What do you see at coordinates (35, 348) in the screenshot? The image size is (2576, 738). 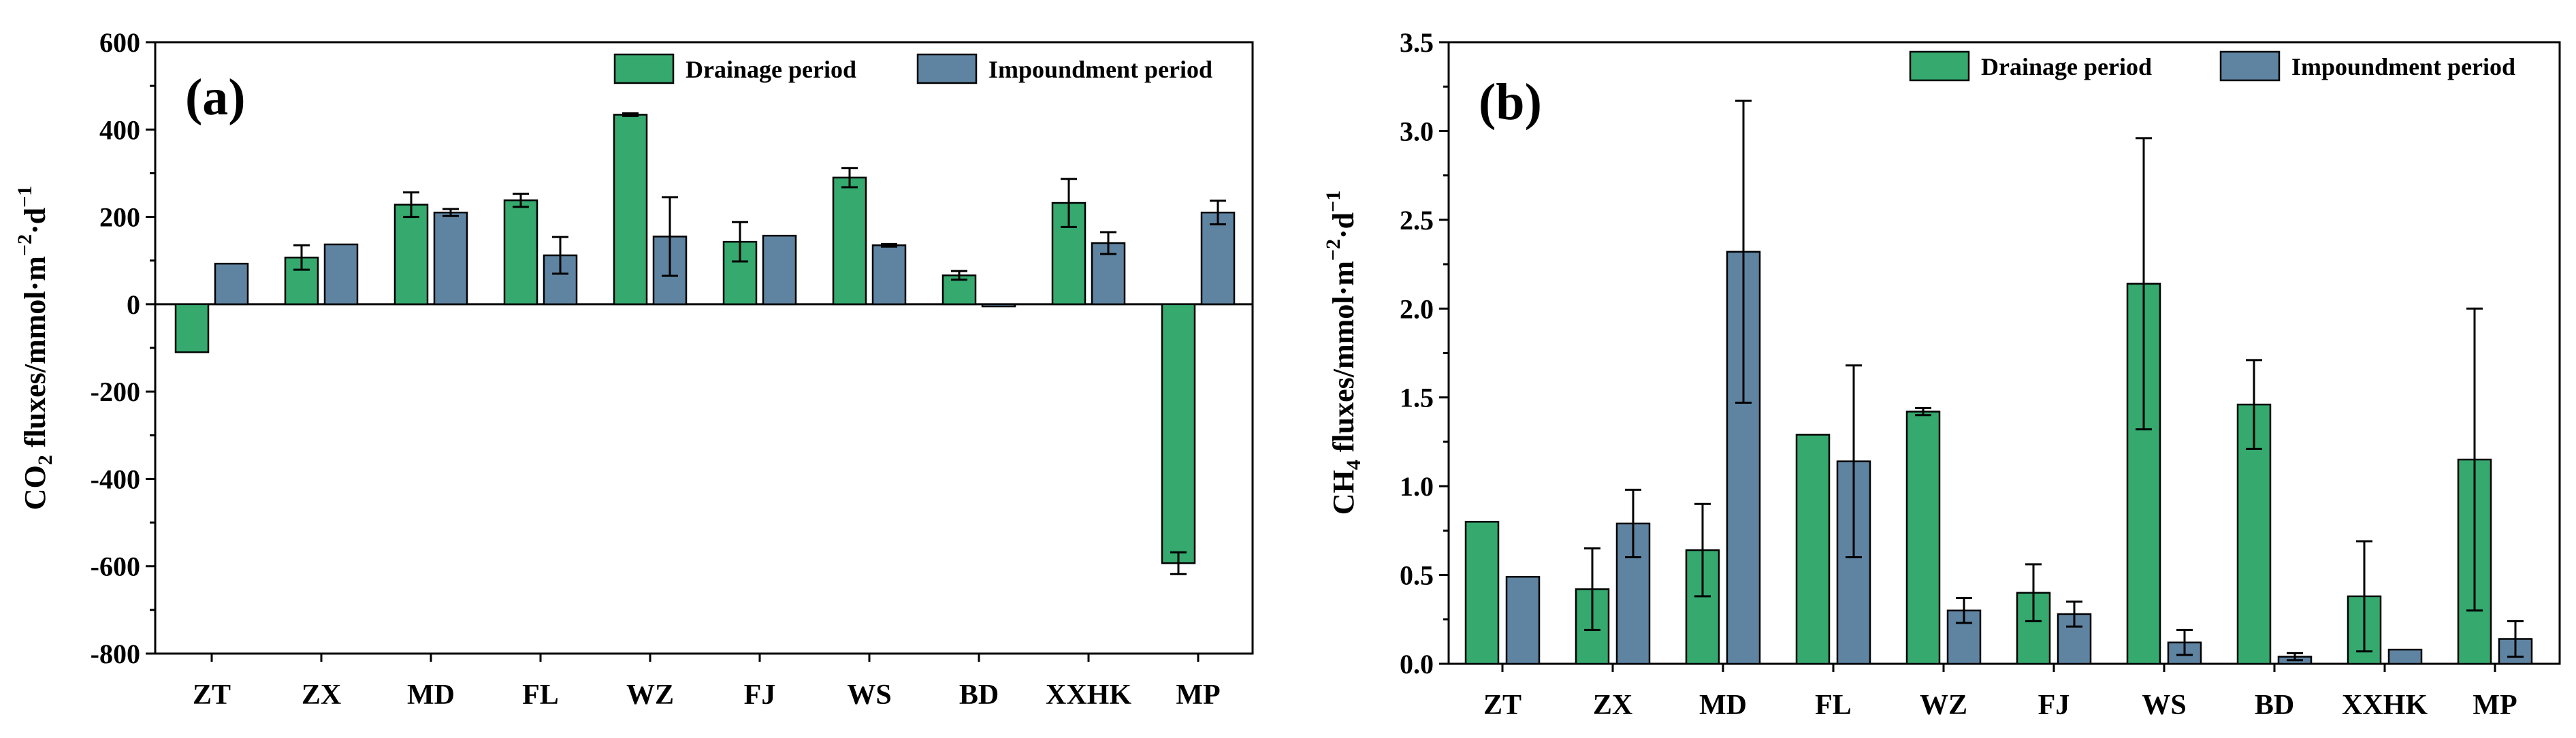 I see `panel-a-y-axis-title: CO2 fluxes/mmol·m−2·d−1` at bounding box center [35, 348].